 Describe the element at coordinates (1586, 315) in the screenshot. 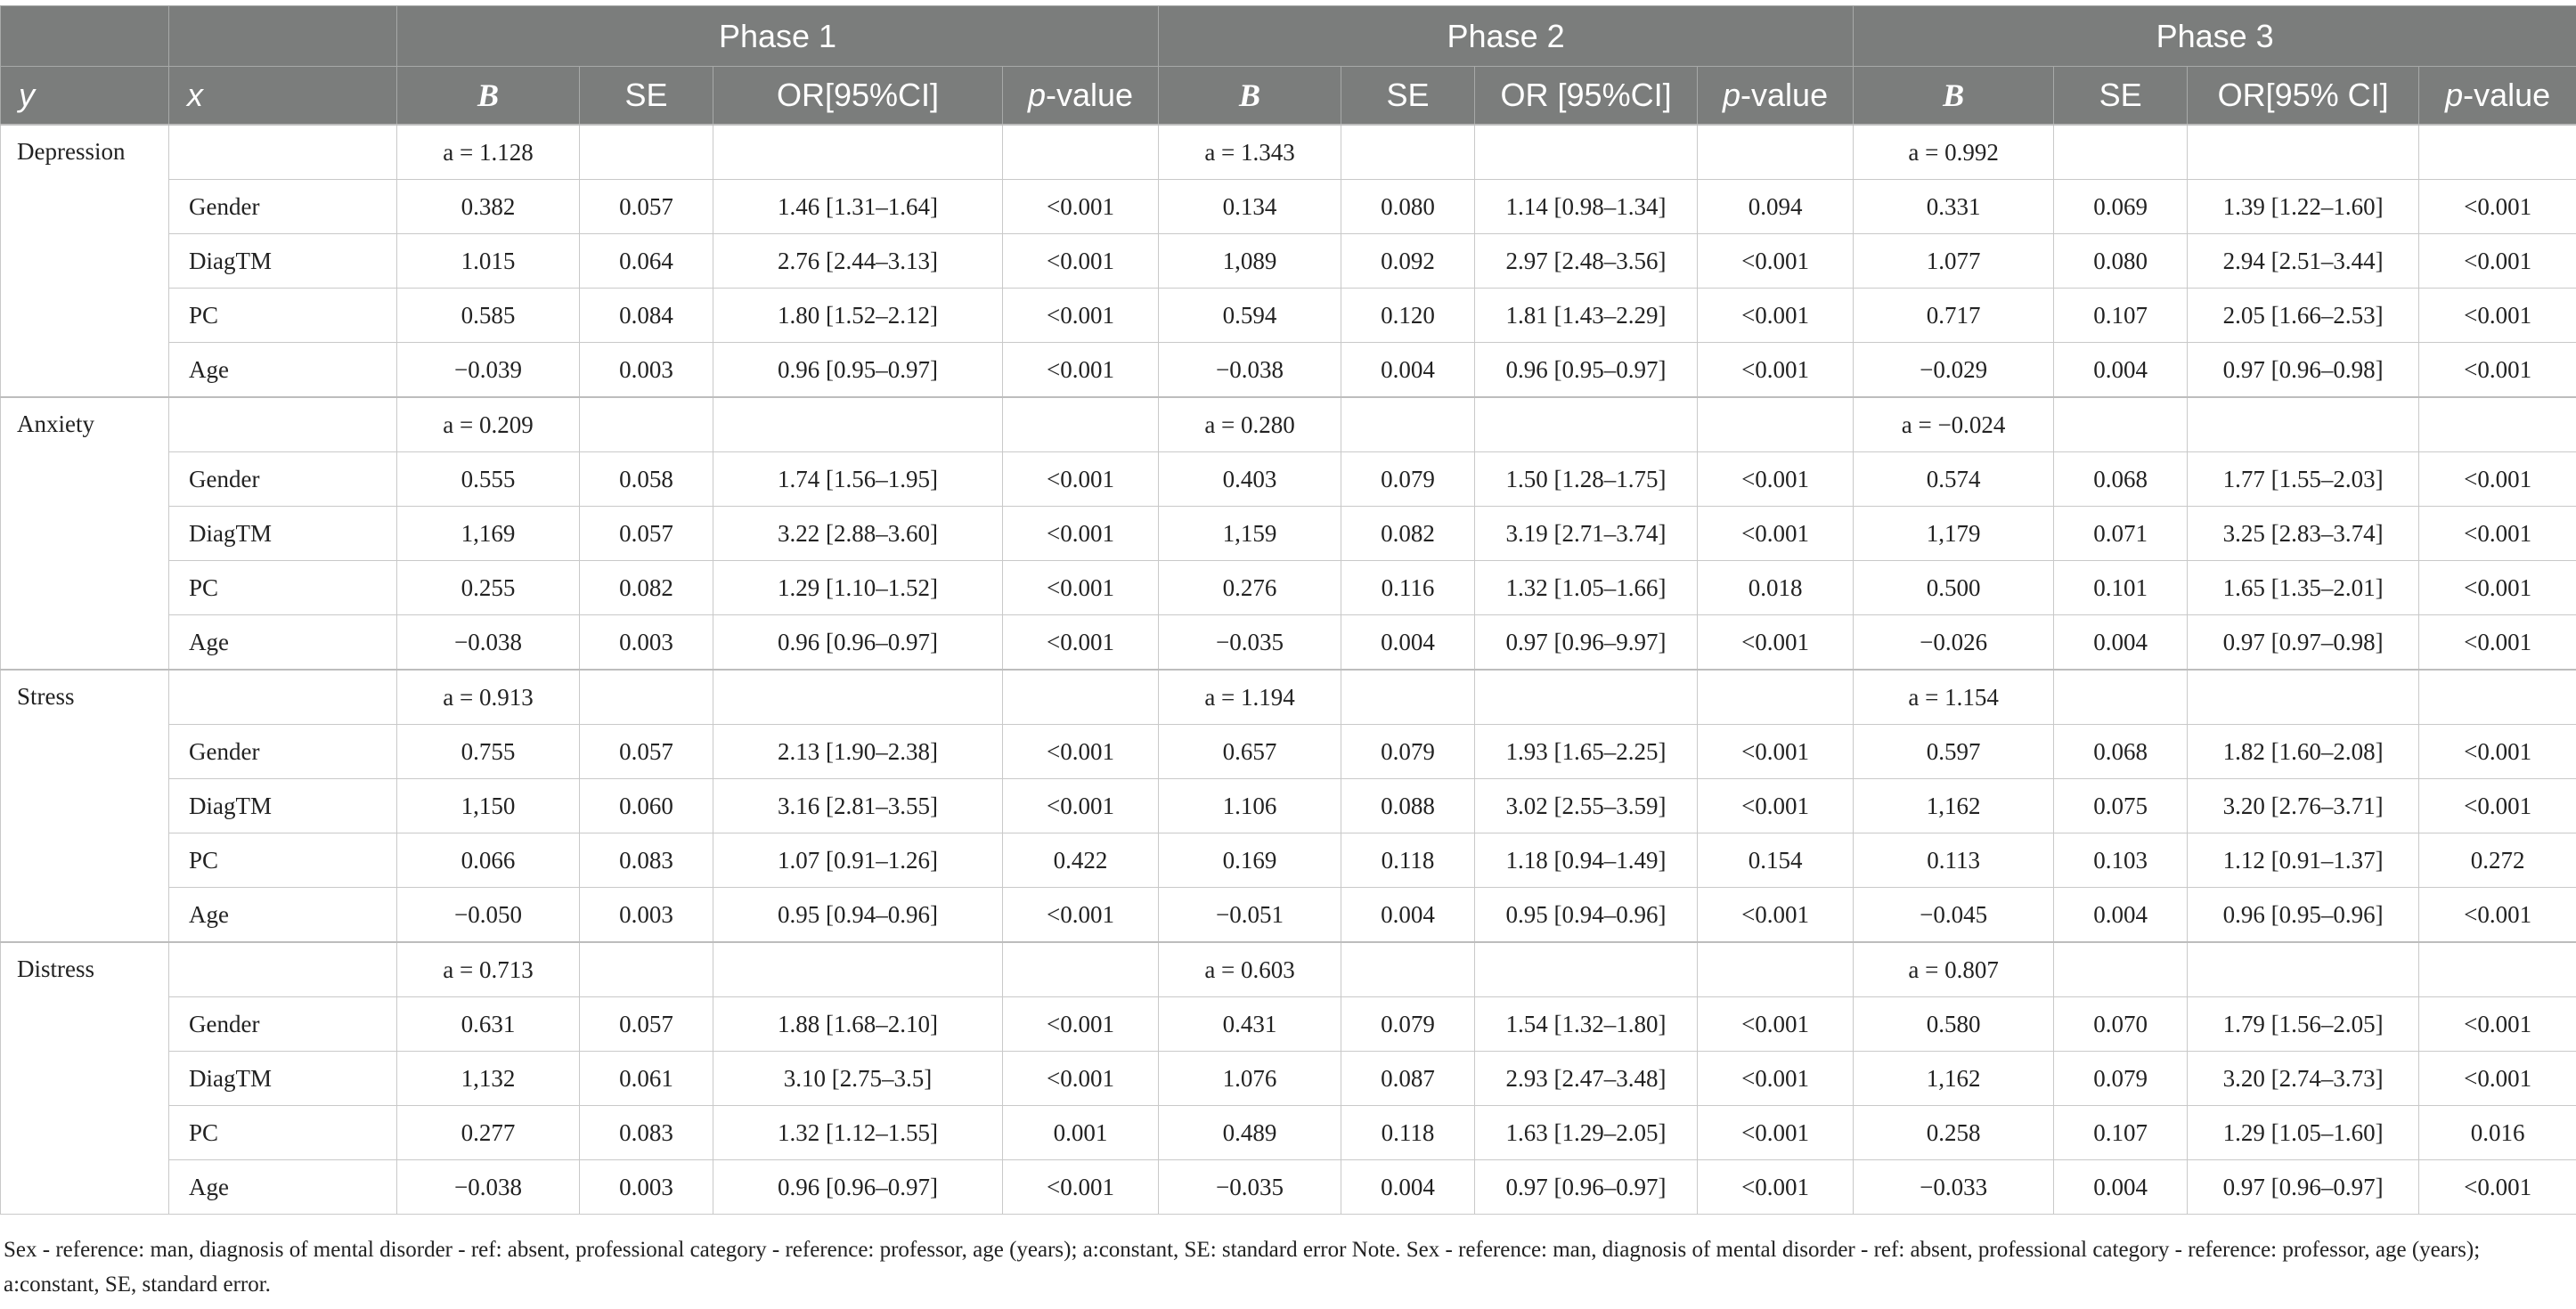

I see `or-ci-cell: 1.81 [1.43–2.29]` at that location.